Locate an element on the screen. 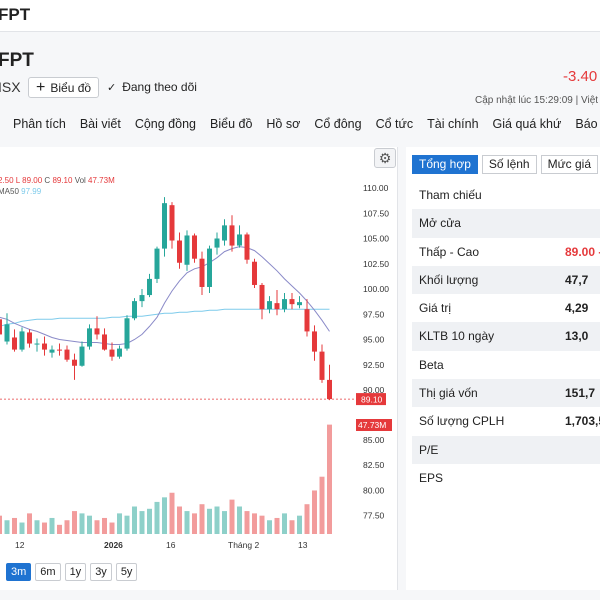 The image size is (600, 600). range-6m: 6m is located at coordinates (48, 572).